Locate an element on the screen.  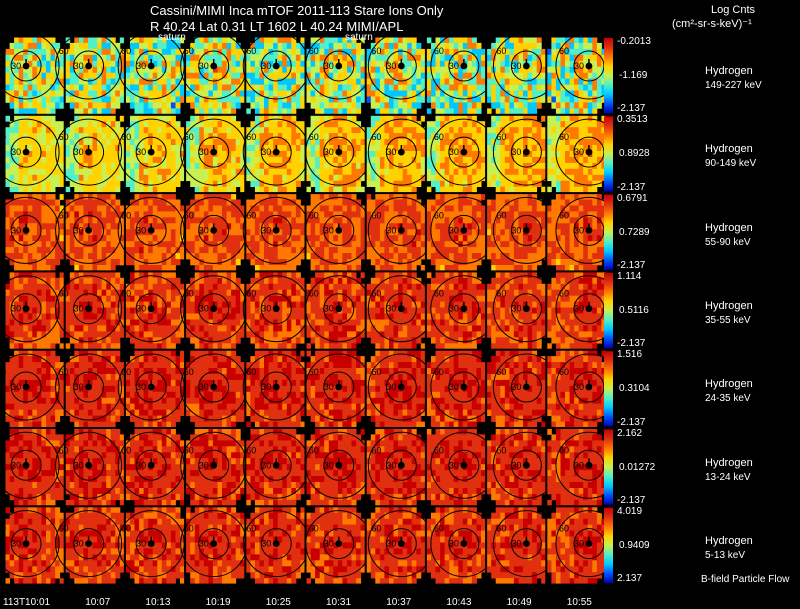
row-energy-label: 35-55 keV is located at coordinates (728, 320).